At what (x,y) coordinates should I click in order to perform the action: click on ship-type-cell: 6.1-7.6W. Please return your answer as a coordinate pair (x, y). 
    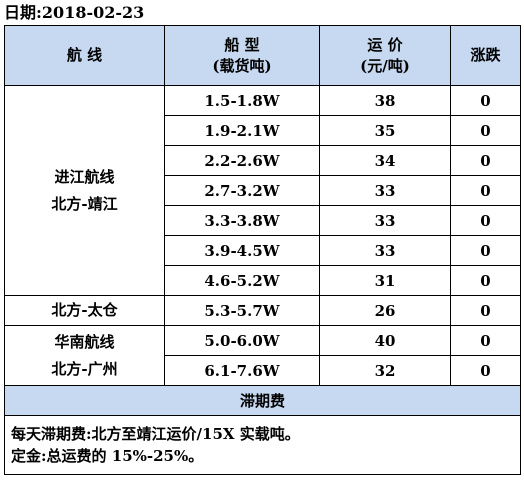
    Looking at the image, I should click on (242, 370).